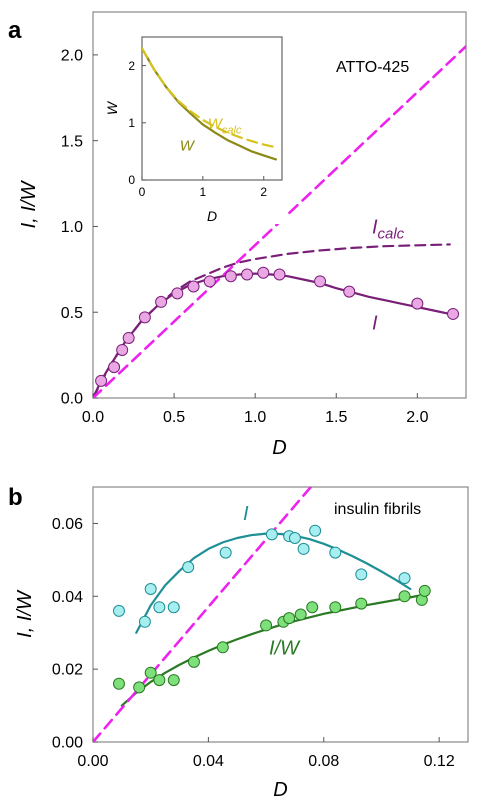  I want to click on inset-y-axis-label: W, so click(112, 107).